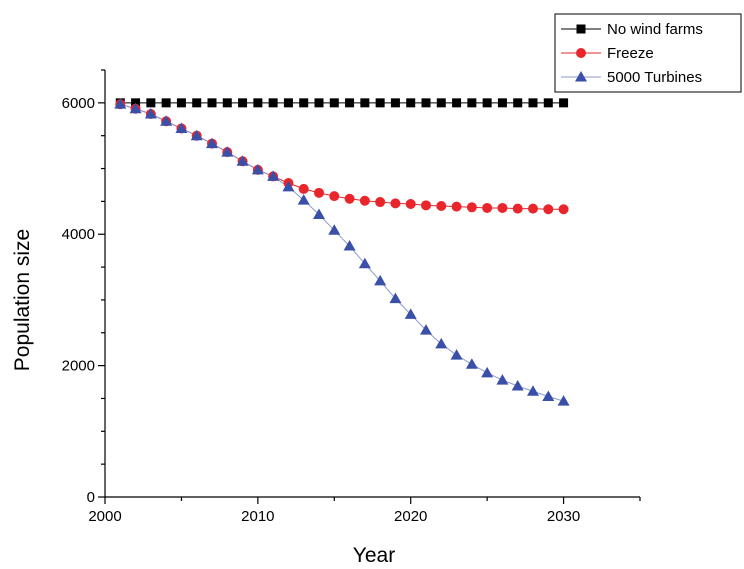 The height and width of the screenshot is (569, 744). Describe the element at coordinates (257, 516) in the screenshot. I see `x-tick-label: 2010` at that location.